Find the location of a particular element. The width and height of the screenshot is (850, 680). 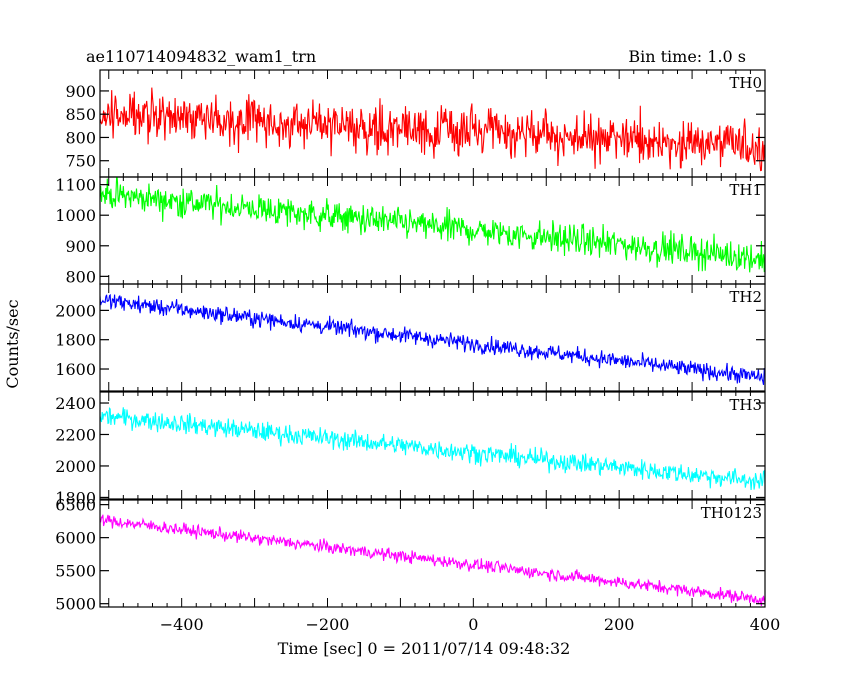

x-axis-label: Time [sec] 0 = 2011/07/14 09:48:32 is located at coordinates (424, 648).